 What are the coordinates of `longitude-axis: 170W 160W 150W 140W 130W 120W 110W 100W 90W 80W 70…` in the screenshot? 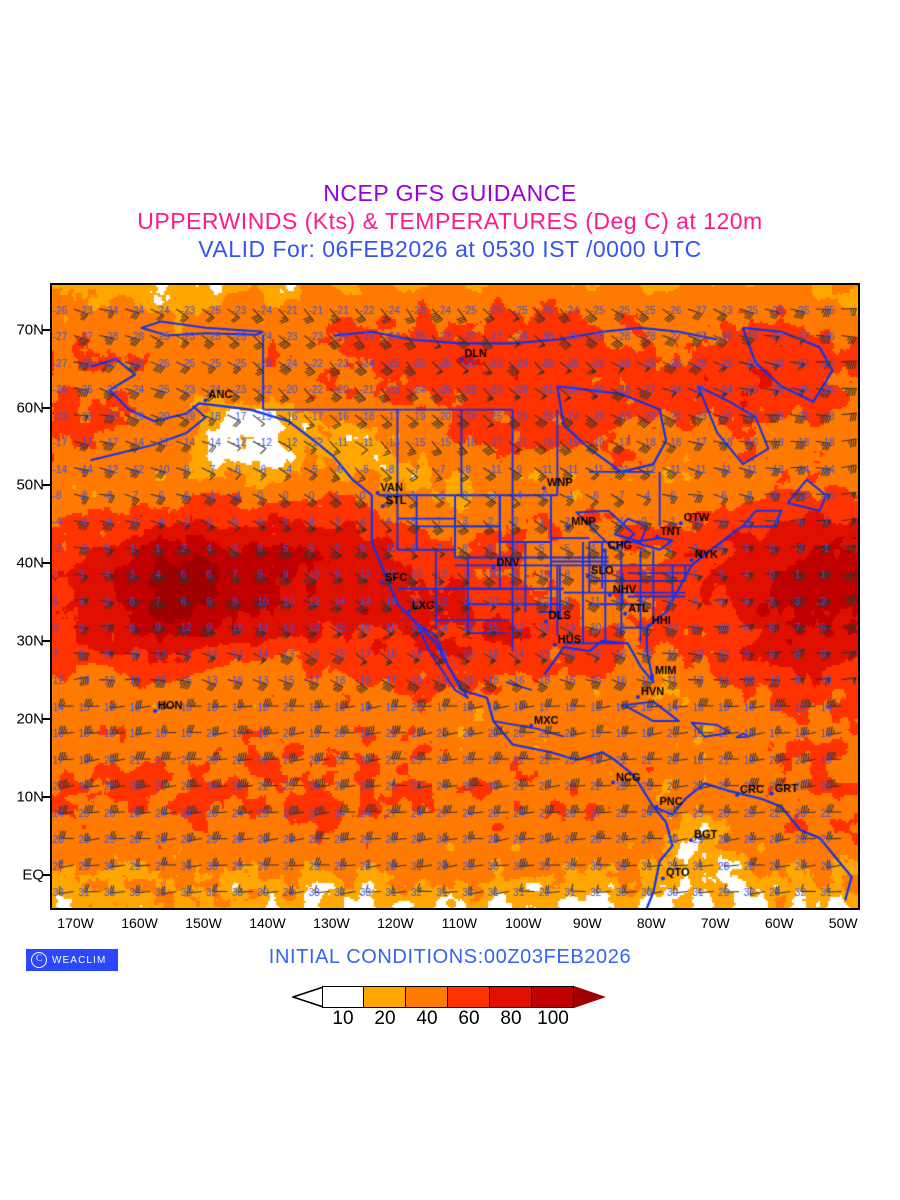 It's located at (450, 927).